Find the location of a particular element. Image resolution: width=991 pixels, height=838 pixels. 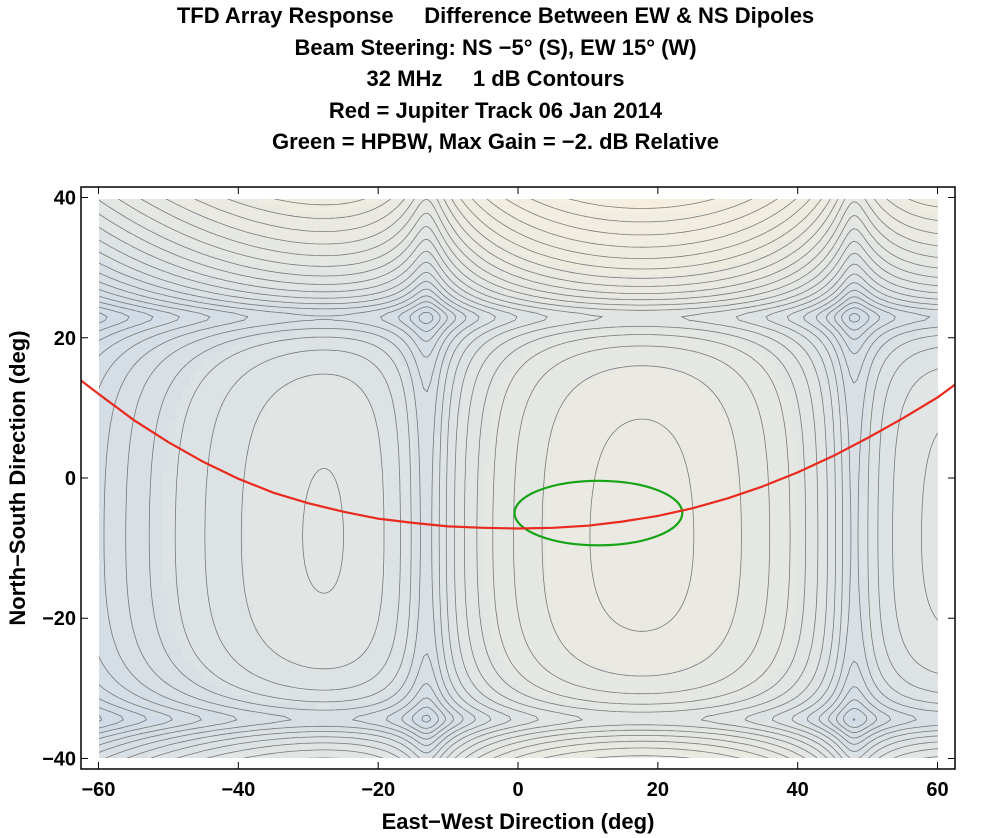

y-tick-label: 0 is located at coordinates (70, 479).